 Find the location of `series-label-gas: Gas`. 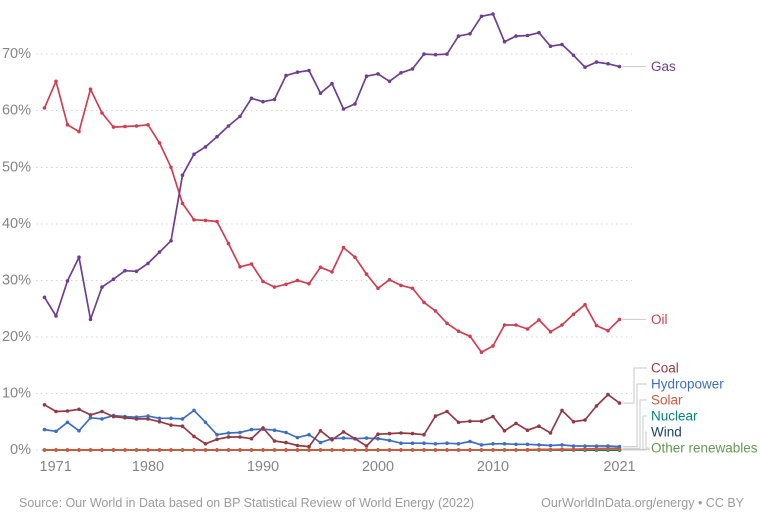

series-label-gas: Gas is located at coordinates (663, 66).